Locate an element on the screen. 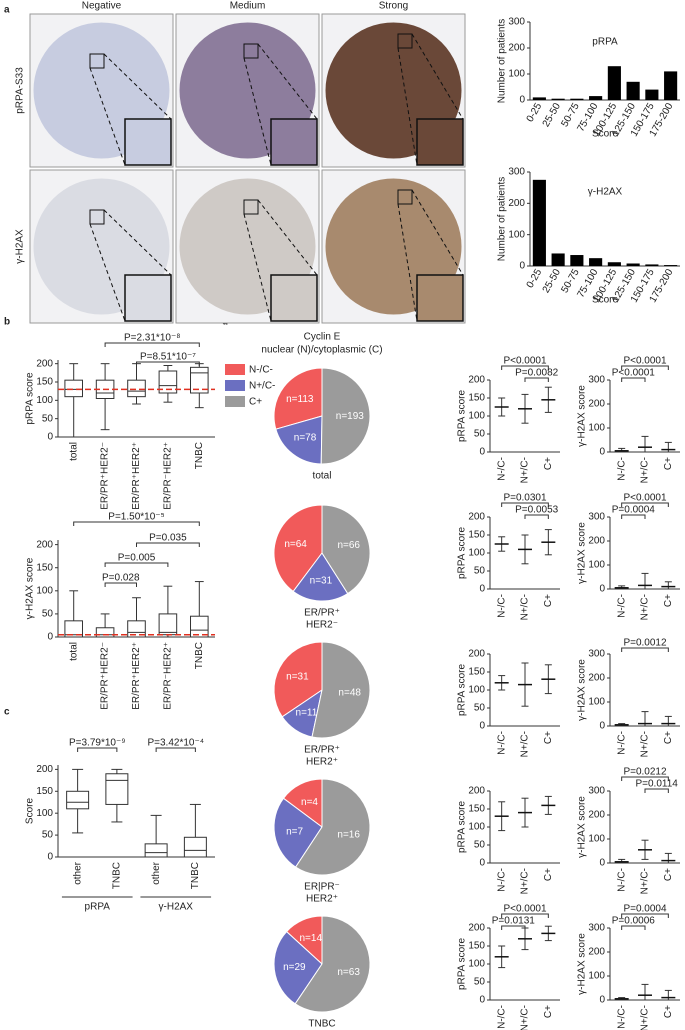 The image size is (685, 1030). pie-caption: HER2⁺ is located at coordinates (322, 762).